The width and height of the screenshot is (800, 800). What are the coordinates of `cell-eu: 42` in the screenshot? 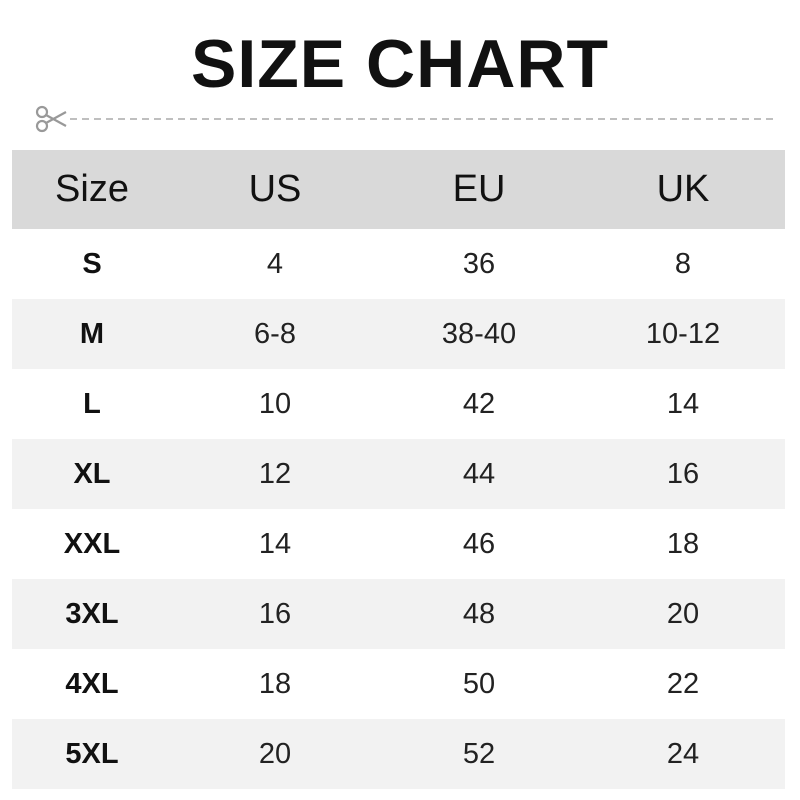 It's located at (479, 403).